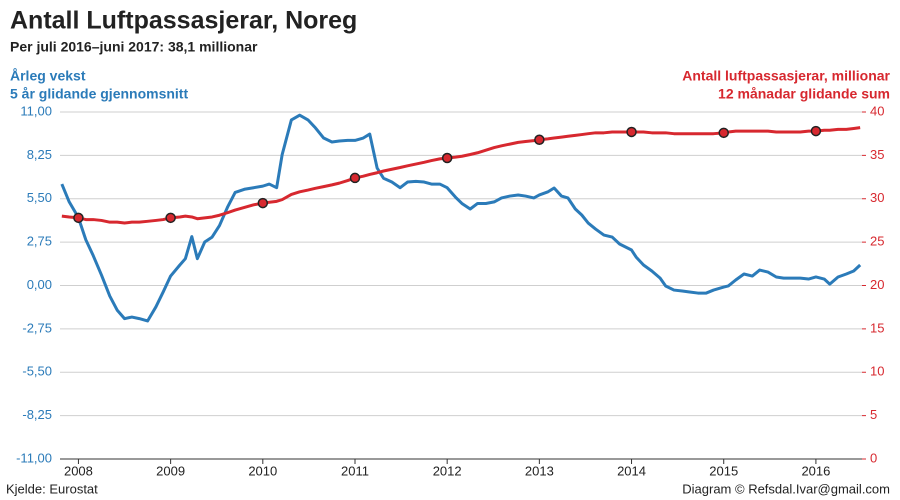 The height and width of the screenshot is (500, 900). Describe the element at coordinates (48, 76) in the screenshot. I see `y-axis-label: Årleg vekst` at that location.